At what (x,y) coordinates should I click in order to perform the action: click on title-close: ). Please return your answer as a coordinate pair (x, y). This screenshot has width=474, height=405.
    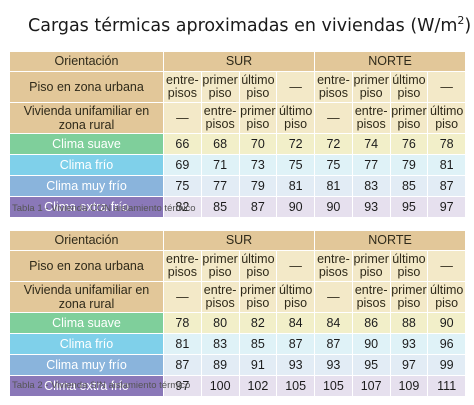
    Looking at the image, I should click on (468, 25).